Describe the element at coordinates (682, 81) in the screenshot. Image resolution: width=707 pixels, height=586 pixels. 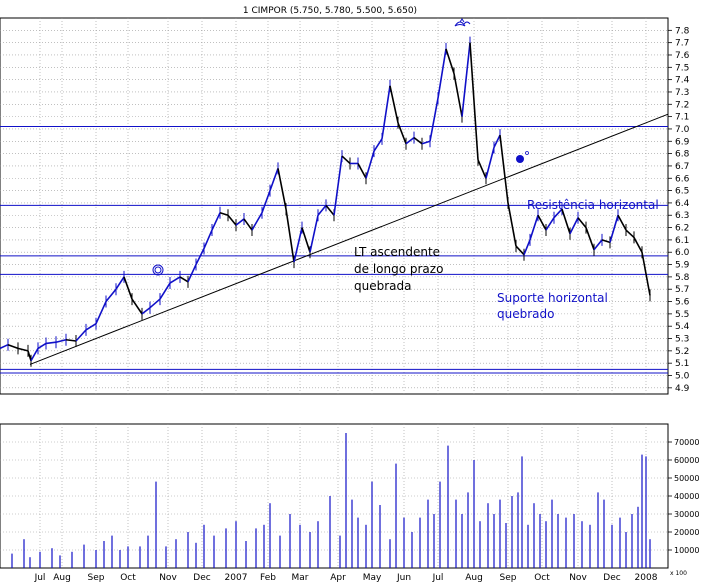
I see `y-tick-label: 7.4` at that location.